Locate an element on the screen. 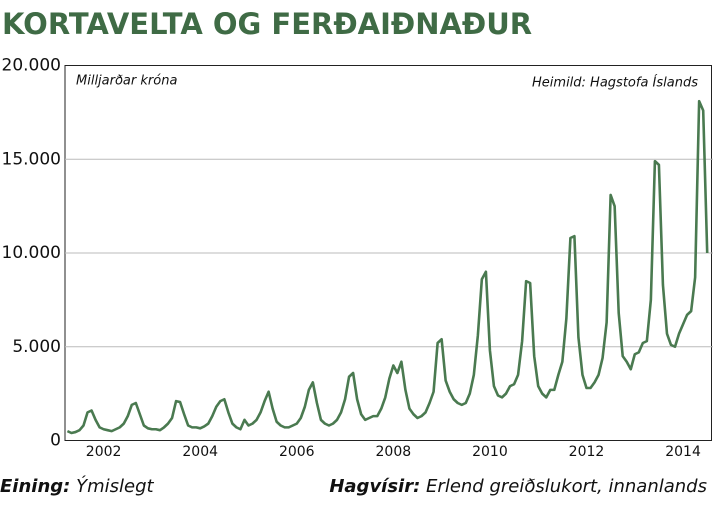 This screenshot has width=713, height=512. footer-value: Erlend greiðslukort, innanlands is located at coordinates (566, 486).